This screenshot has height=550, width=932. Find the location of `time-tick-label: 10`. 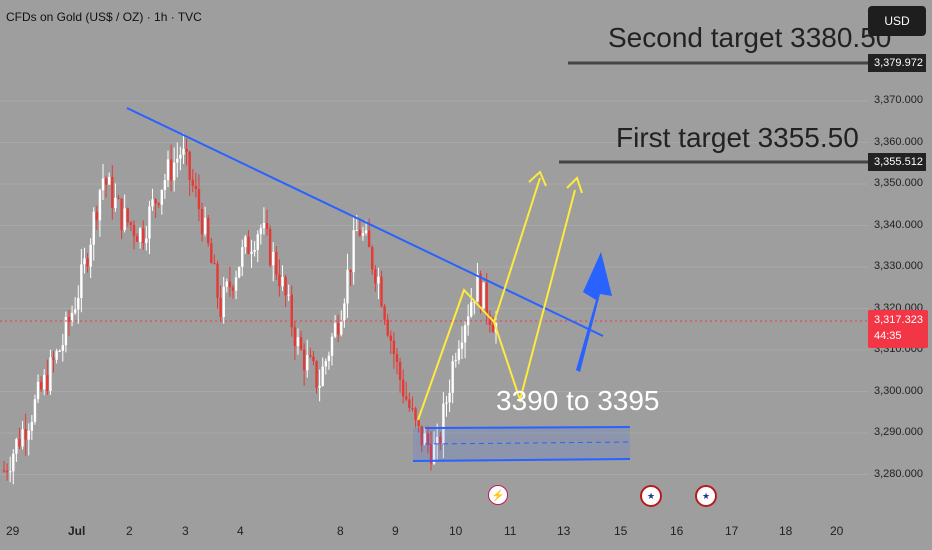

time-tick-label: 10 is located at coordinates (456, 531).